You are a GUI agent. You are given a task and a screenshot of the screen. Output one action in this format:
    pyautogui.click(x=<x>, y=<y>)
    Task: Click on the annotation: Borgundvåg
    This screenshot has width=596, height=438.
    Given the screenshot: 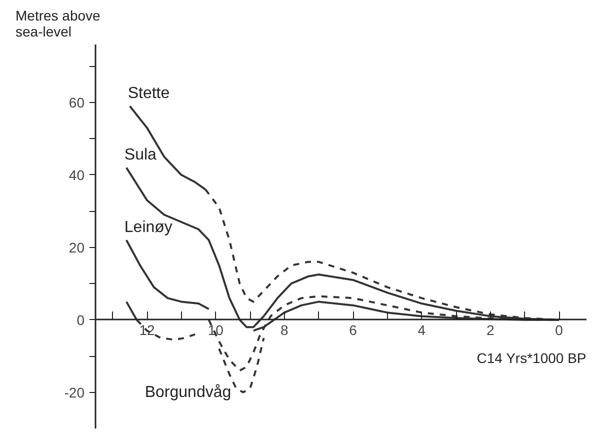 What is the action you would take?
    pyautogui.click(x=188, y=392)
    